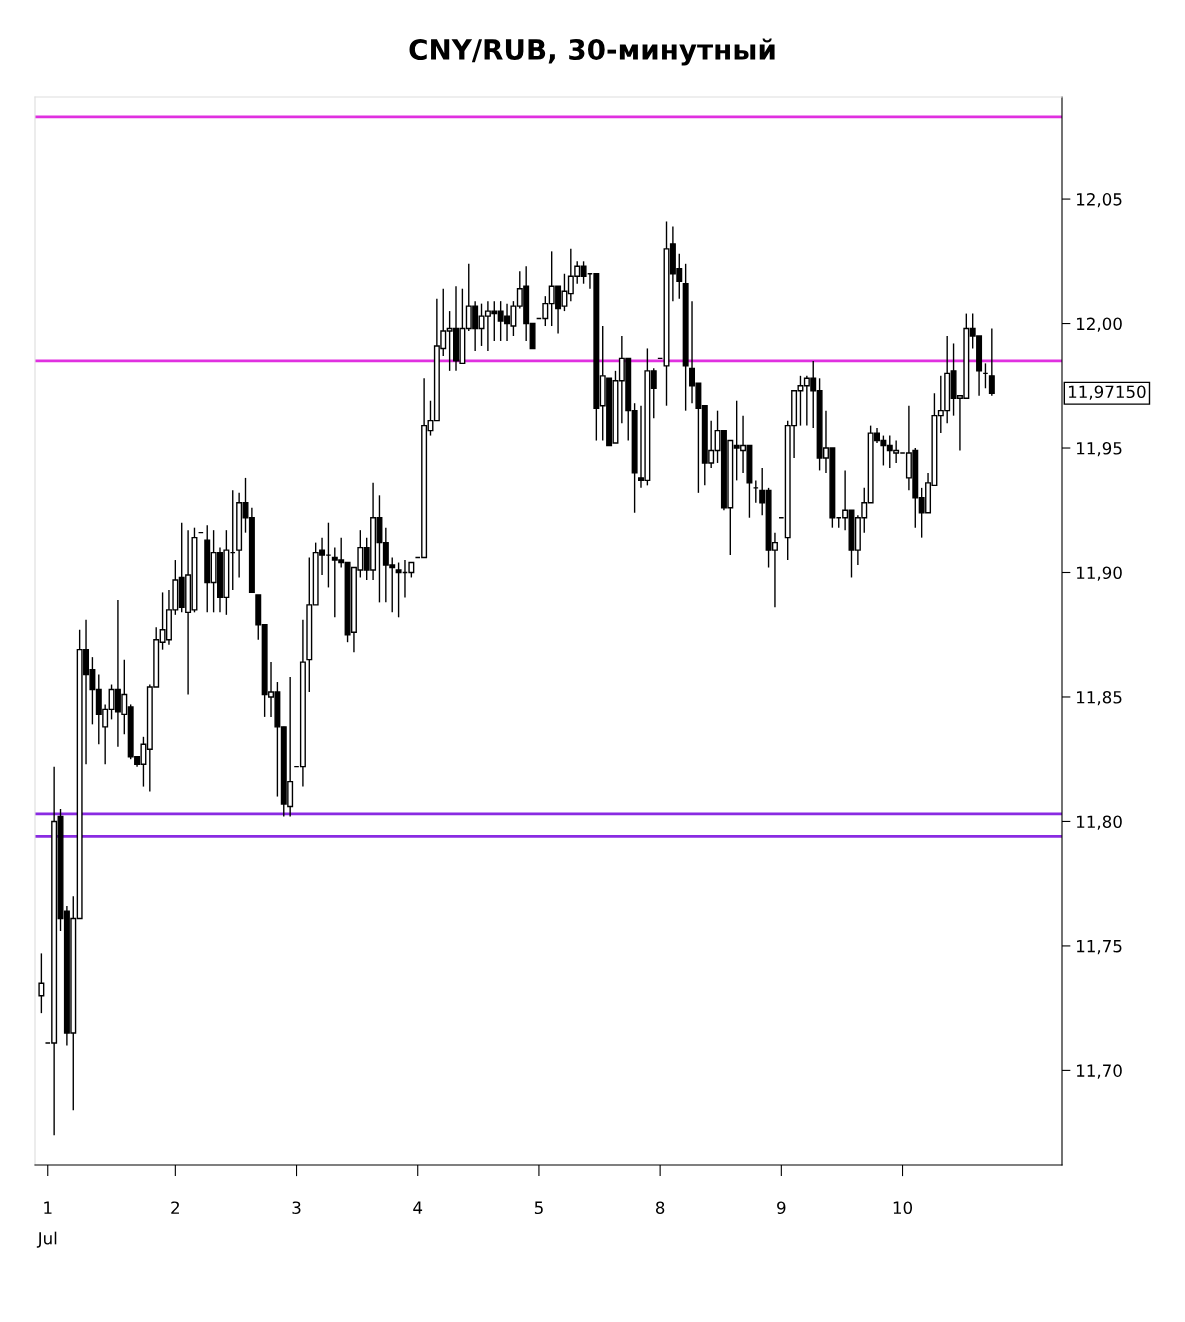 Image resolution: width=1185 pixels, height=1322 pixels. What do you see at coordinates (1099, 1071) in the screenshot?
I see `y-tick-label: 11,70` at bounding box center [1099, 1071].